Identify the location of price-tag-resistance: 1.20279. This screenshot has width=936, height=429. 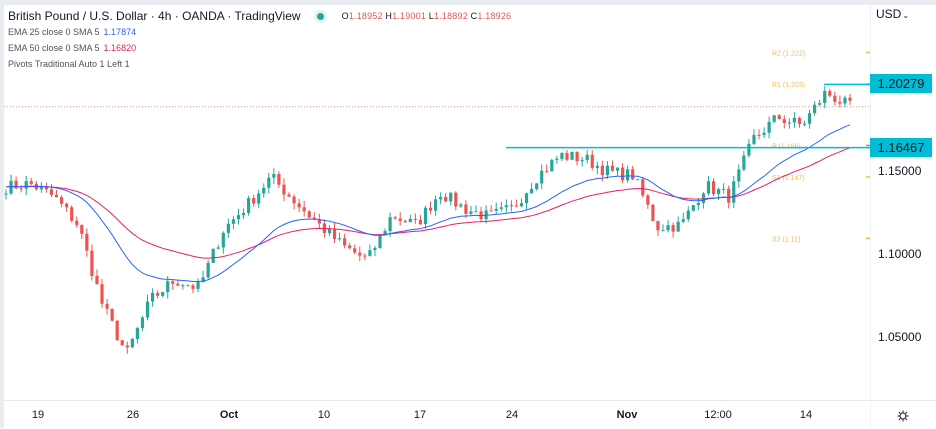
(901, 83).